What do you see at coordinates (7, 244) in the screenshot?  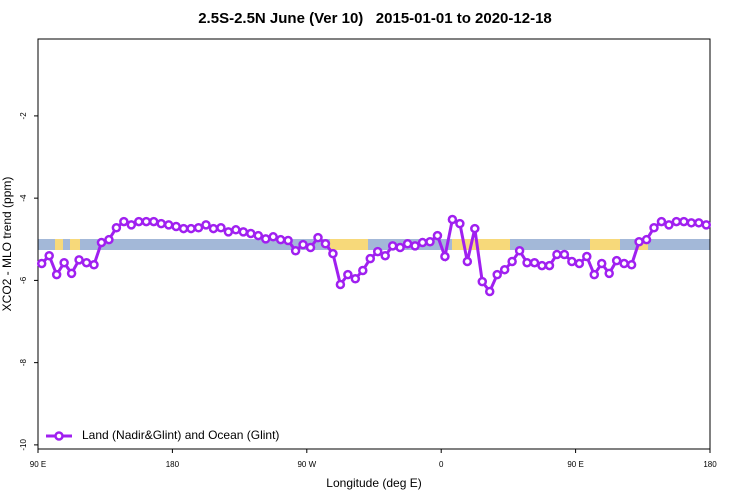 I see `y-axis-label: XCO2 - MLO trend (ppm)` at bounding box center [7, 244].